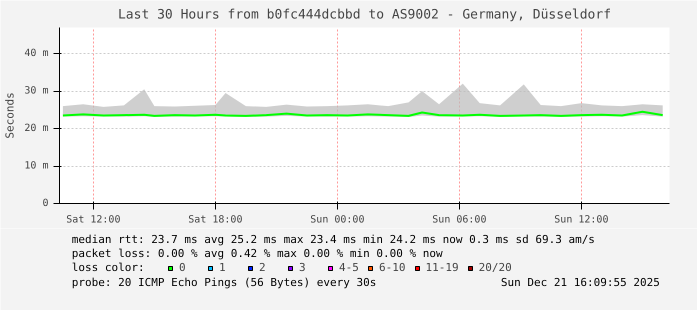  Describe the element at coordinates (224, 282) in the screenshot. I see `text: probe: 20 ICMP Echo Pings (56 Bytes) every 30s` at that location.